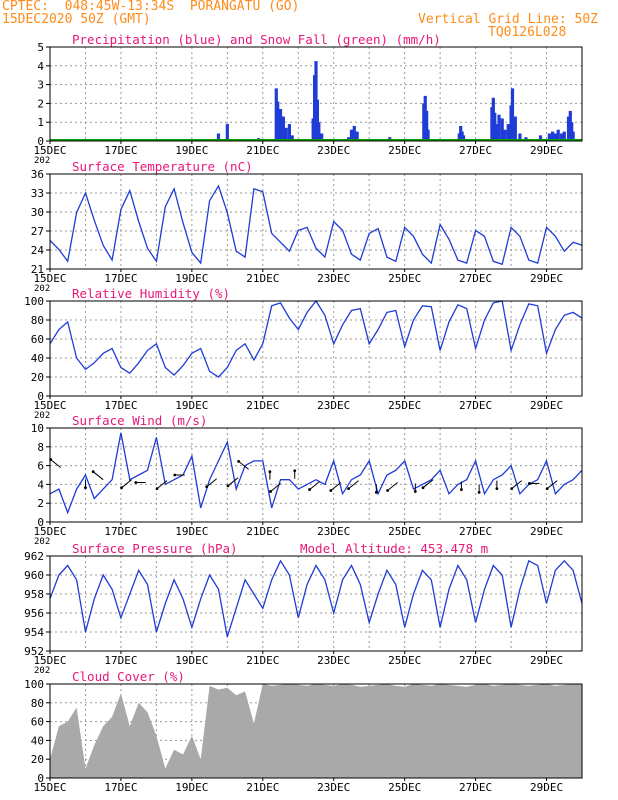 The width and height of the screenshot is (618, 800). What do you see at coordinates (128, 676) in the screenshot?
I see `cloud-title: Cloud Cover (%)` at bounding box center [128, 676].